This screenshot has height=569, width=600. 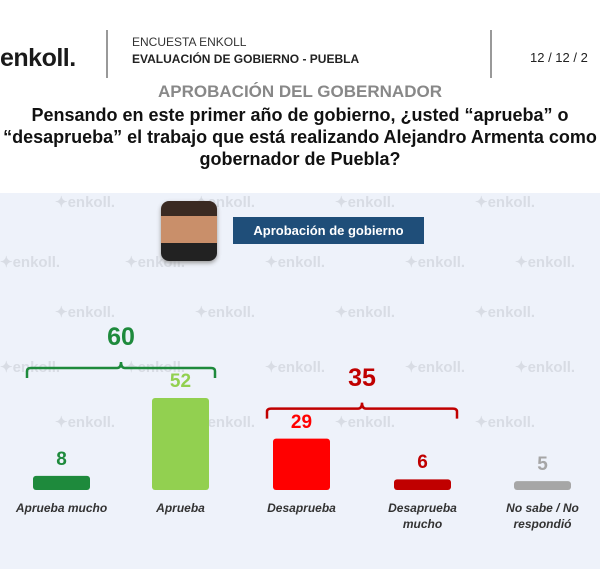 What do you see at coordinates (180, 508) in the screenshot?
I see `category-label: Aprueba` at bounding box center [180, 508].